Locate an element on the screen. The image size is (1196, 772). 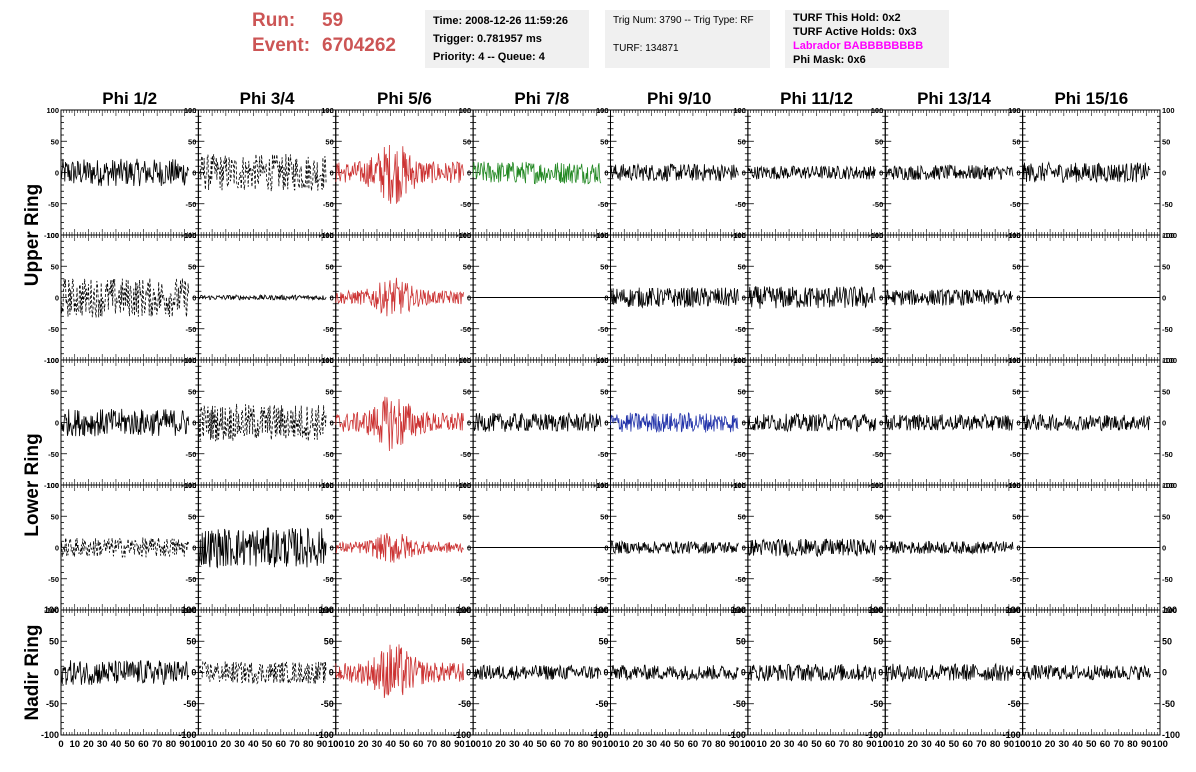
ring-label-2: Lower Ring is located at coordinates (32, 484).